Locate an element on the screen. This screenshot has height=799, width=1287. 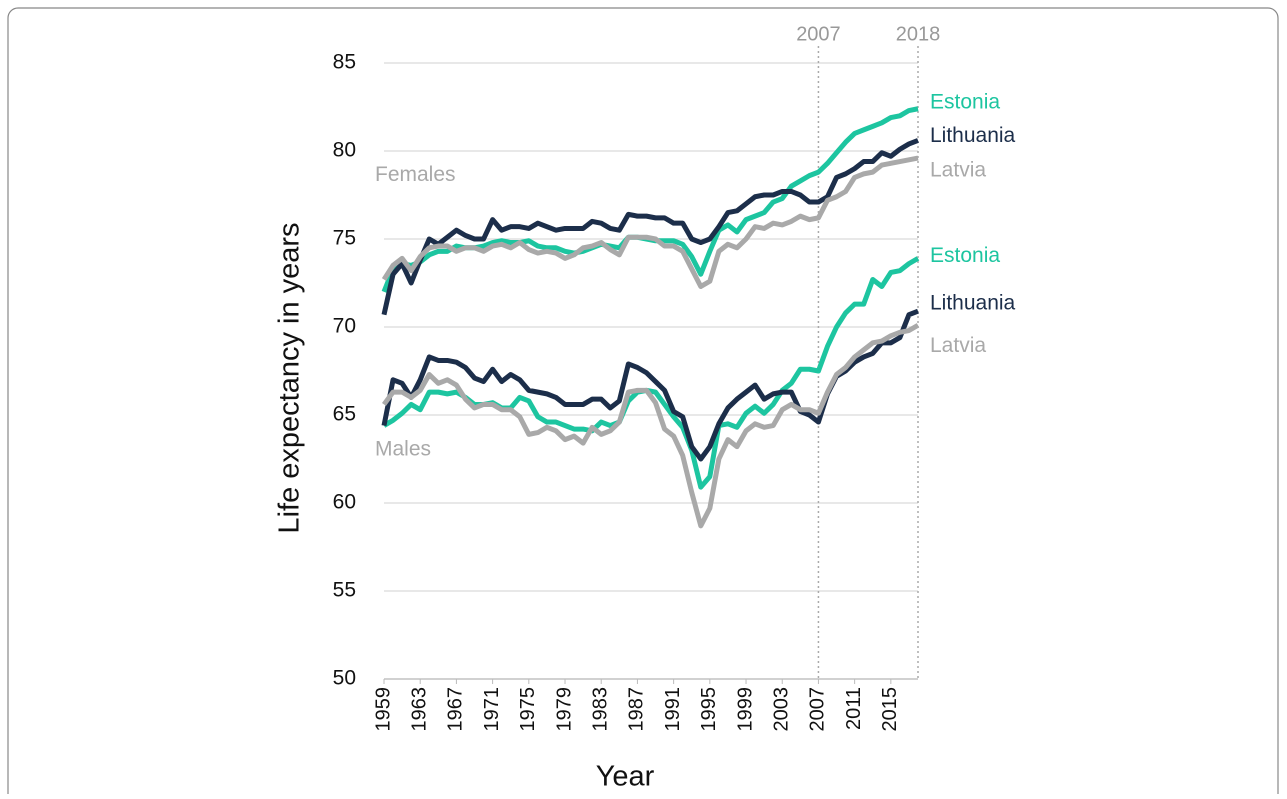
x-tick-label: 1971 is located at coordinates (492, 709).